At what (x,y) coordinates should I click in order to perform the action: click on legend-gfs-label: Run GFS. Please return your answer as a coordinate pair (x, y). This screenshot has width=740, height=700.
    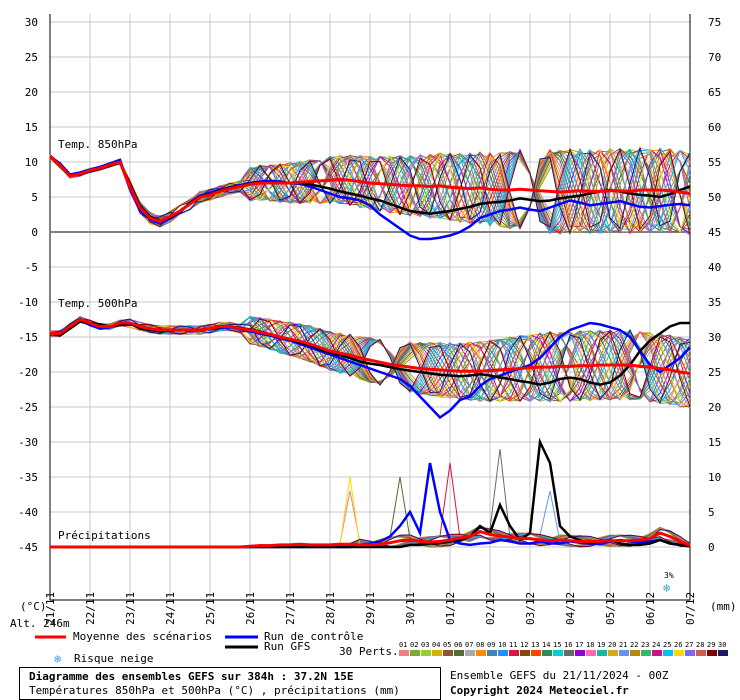
    Looking at the image, I should click on (287, 646).